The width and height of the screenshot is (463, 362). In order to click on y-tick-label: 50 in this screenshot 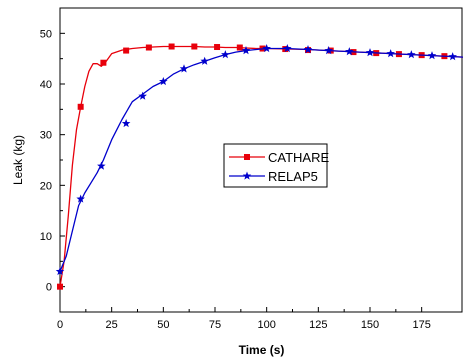, I will do `click(46, 34)`.